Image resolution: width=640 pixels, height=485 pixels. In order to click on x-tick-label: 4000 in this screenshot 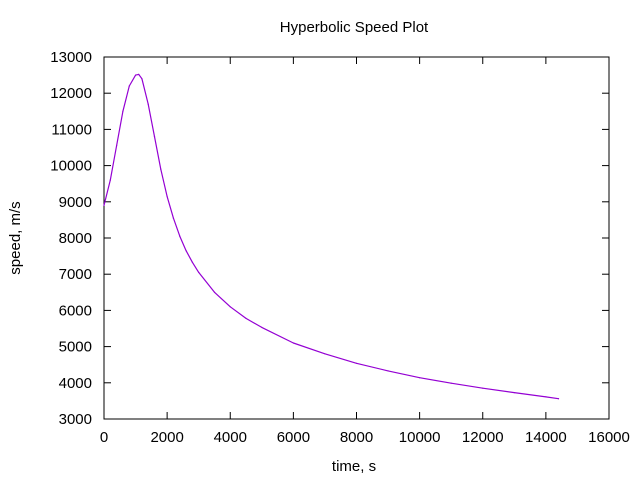, I will do `click(230, 437)`.